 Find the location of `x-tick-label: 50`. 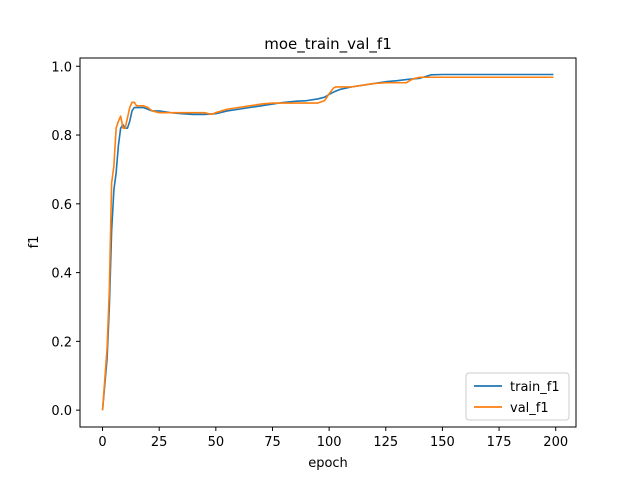

x-tick-label: 50 is located at coordinates (216, 442).